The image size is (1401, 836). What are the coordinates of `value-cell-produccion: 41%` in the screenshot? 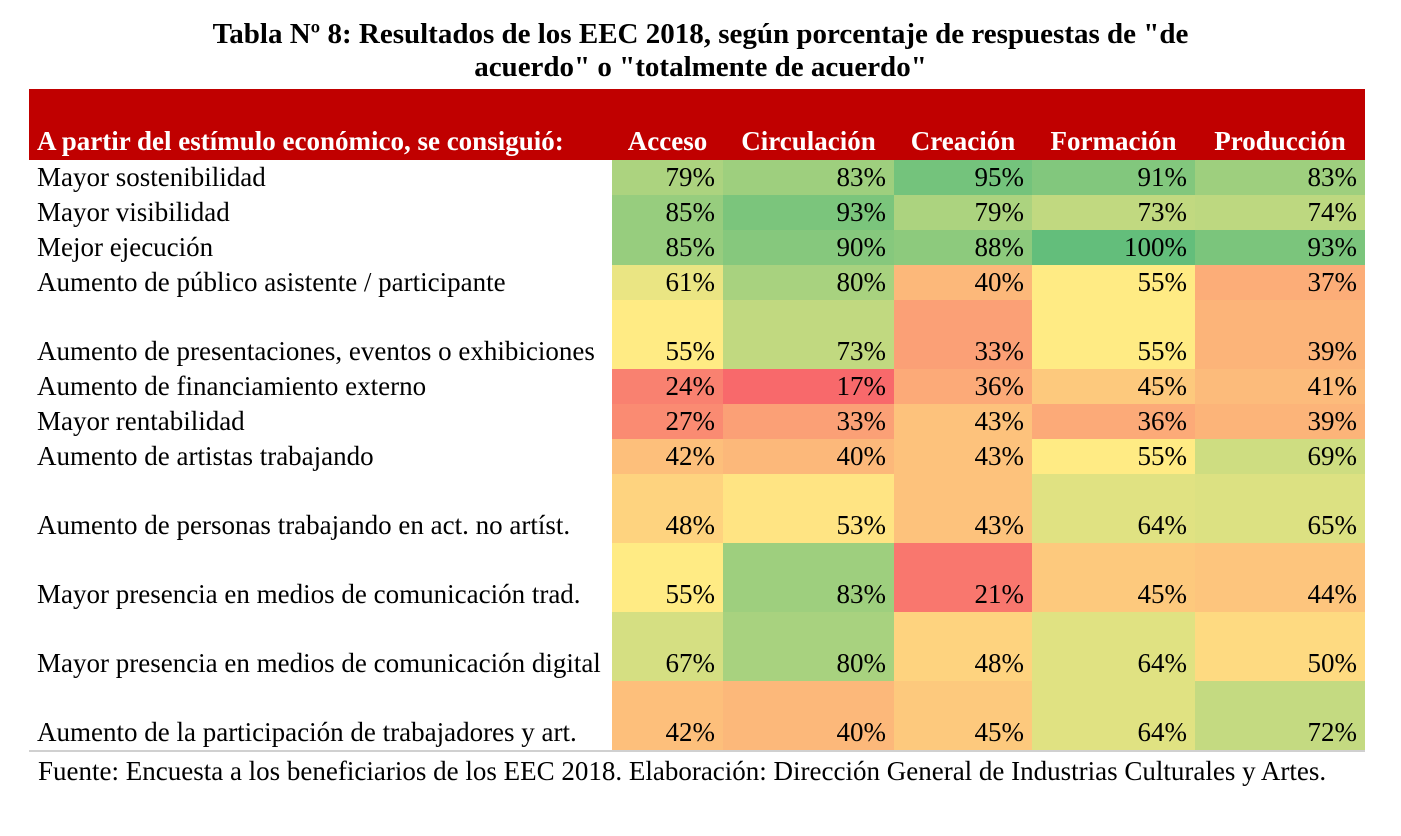 It's located at (1280, 386).